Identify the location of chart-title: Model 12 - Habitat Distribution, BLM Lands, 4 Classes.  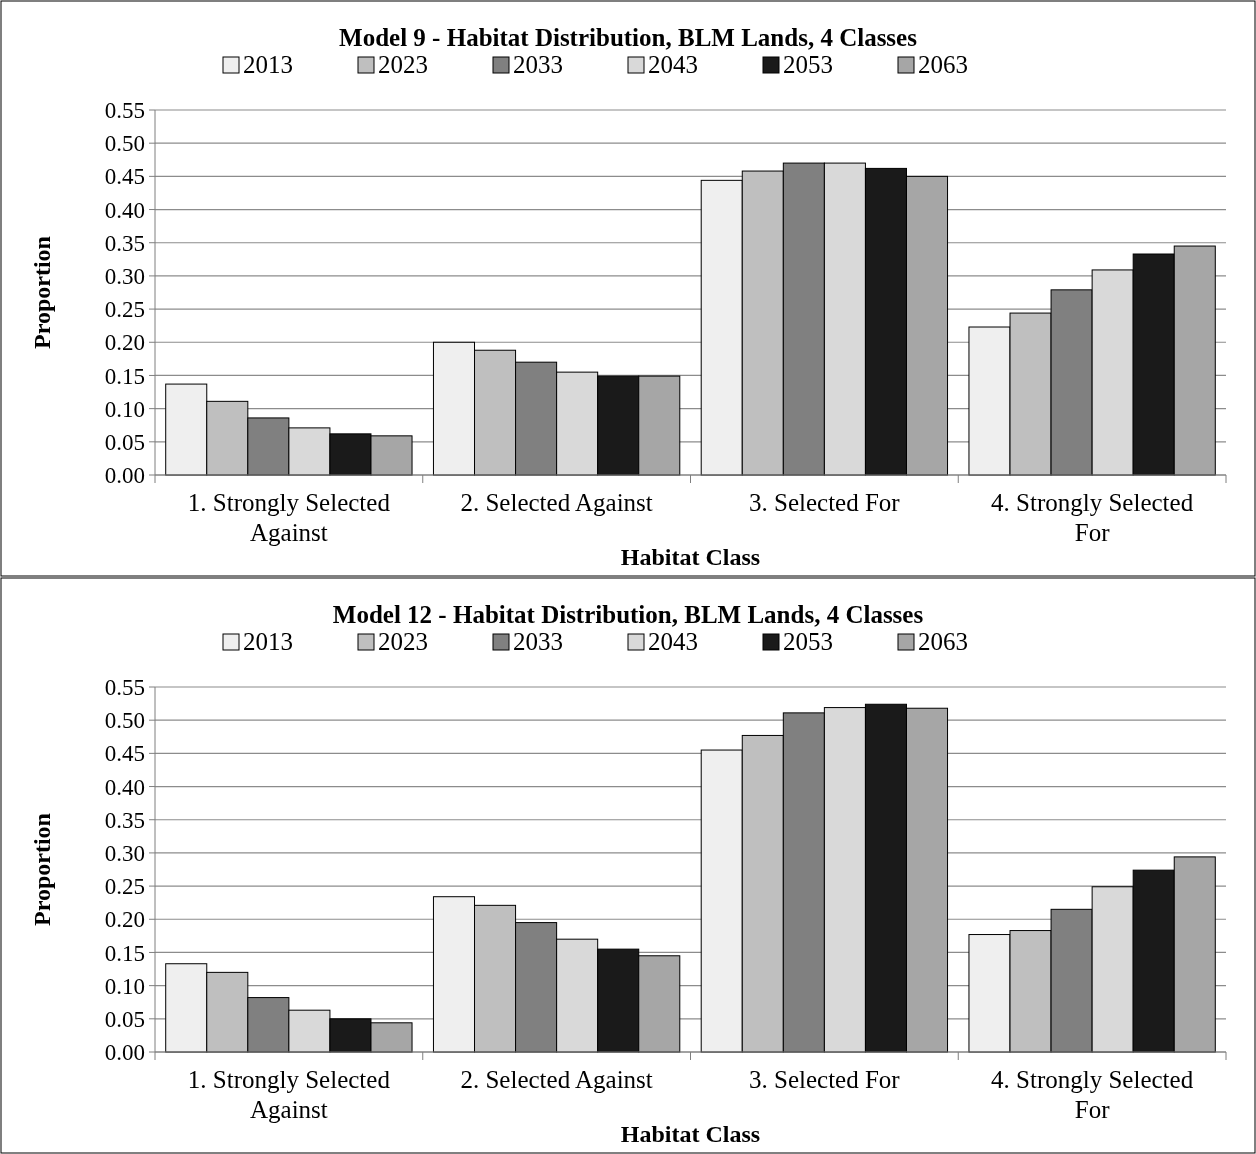
(628, 614).